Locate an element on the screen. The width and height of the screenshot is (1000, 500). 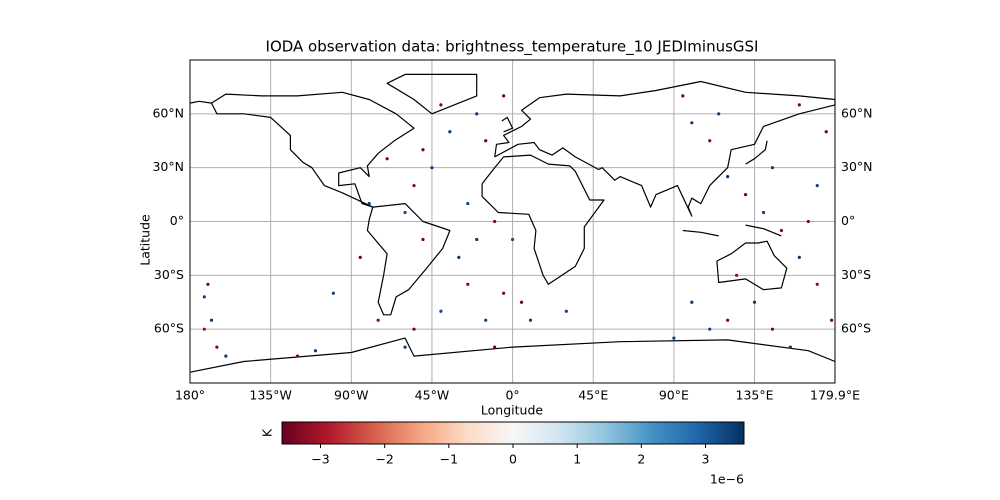
x-tick-label: 90°W is located at coordinates (351, 395).